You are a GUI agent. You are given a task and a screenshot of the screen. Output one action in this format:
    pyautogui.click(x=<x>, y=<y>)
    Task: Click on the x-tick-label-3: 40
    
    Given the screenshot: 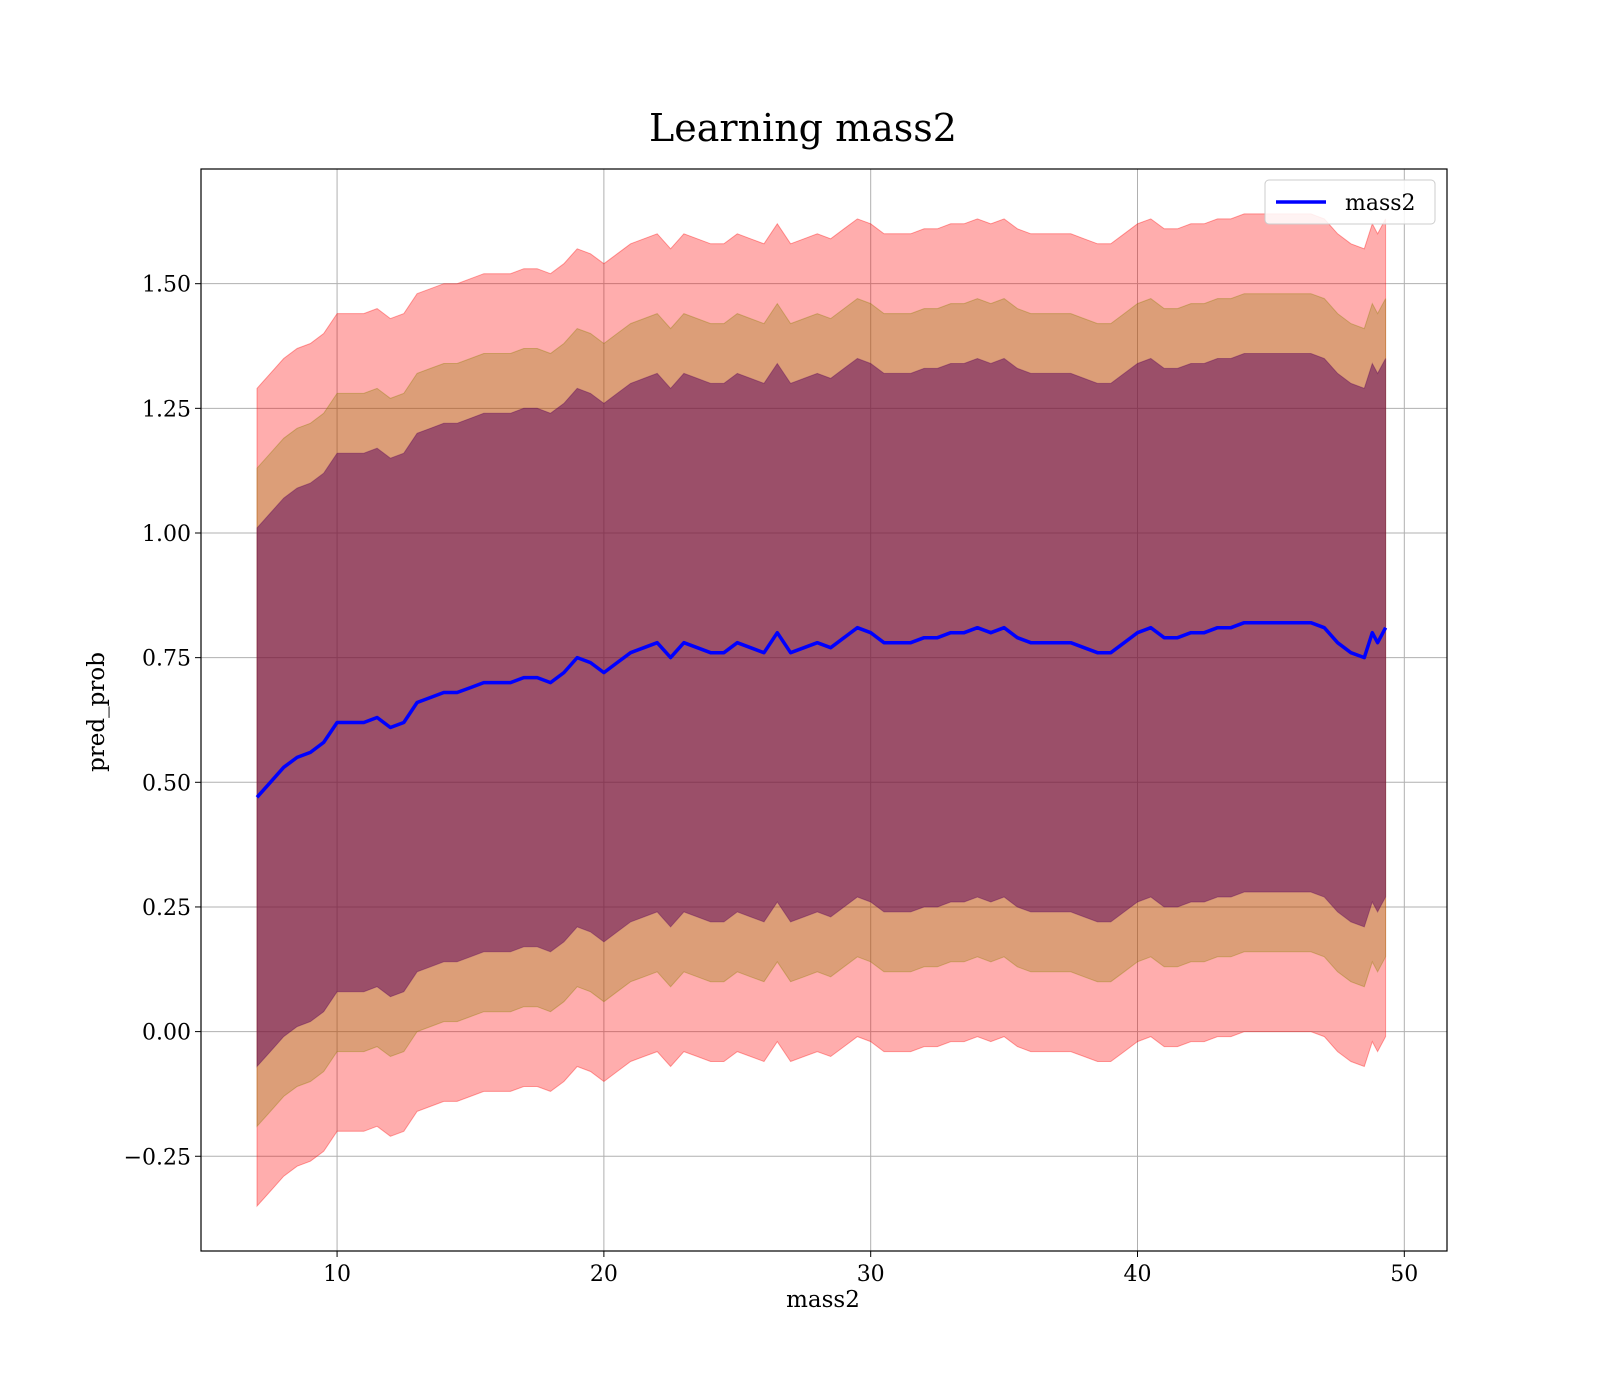 What is the action you would take?
    pyautogui.click(x=1138, y=1274)
    